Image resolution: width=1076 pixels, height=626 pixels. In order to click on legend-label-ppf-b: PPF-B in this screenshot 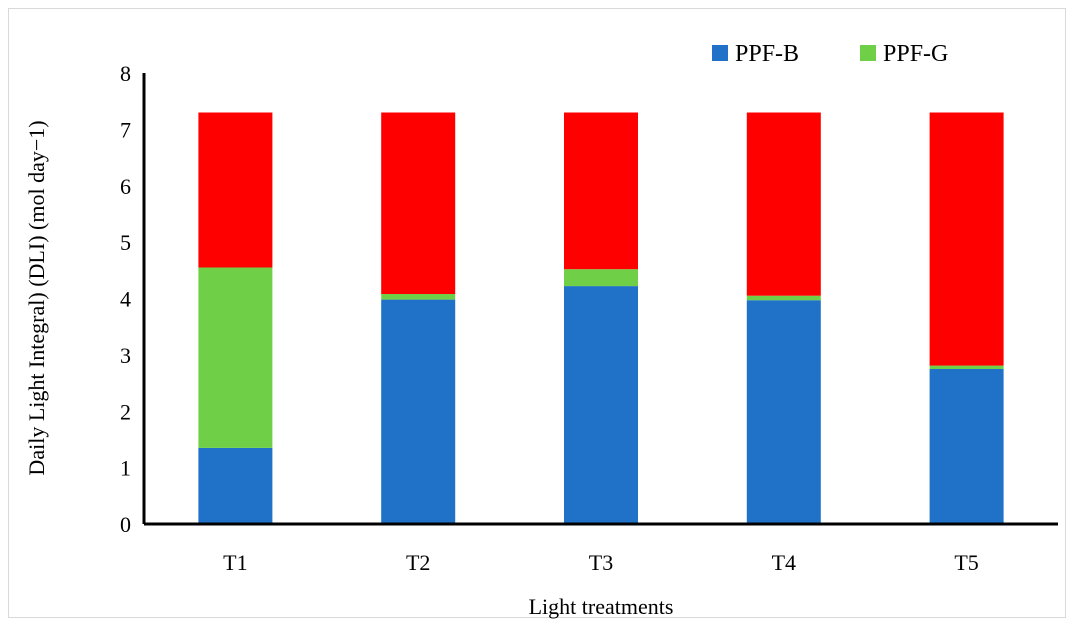, I will do `click(767, 54)`.